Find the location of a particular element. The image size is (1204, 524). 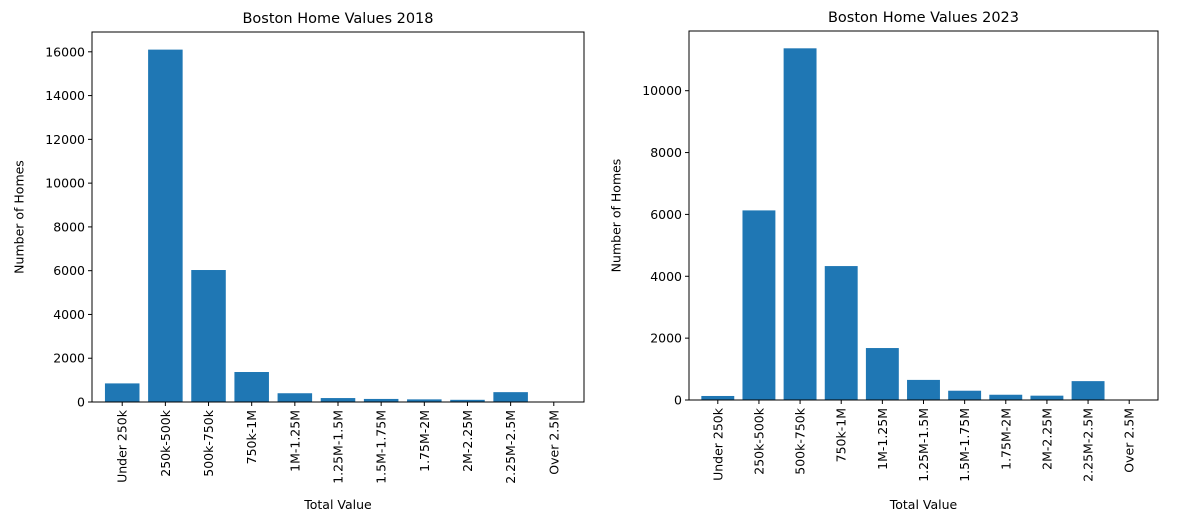

chart-title: Boston Home Values 2018 is located at coordinates (337, 19).